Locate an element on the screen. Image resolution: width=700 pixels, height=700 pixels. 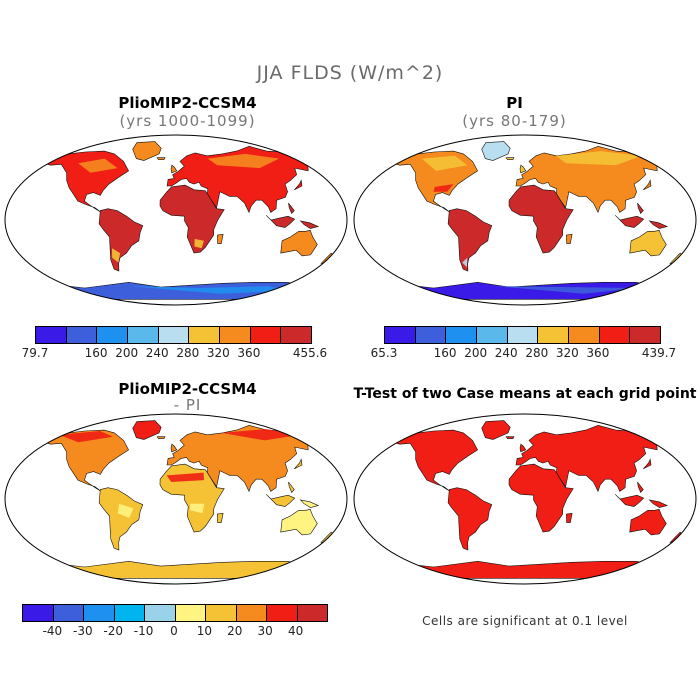
map-pi is located at coordinates (525, 220).